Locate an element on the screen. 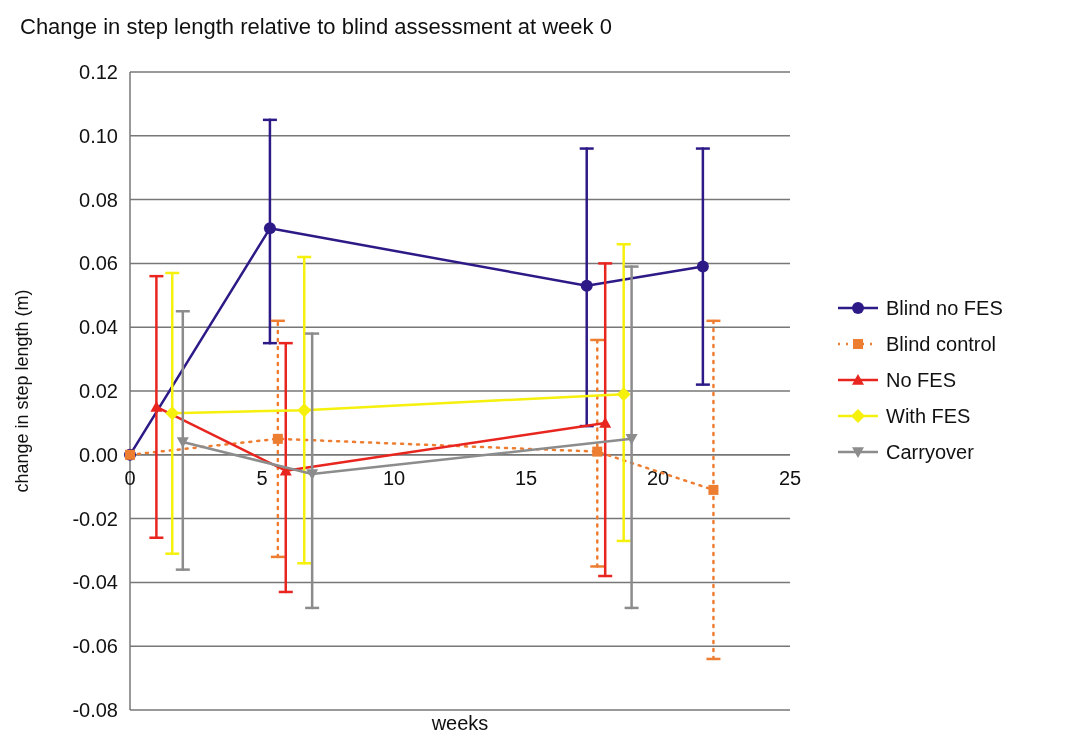 The width and height of the screenshot is (1070, 740). x-tick-label: 25 is located at coordinates (790, 477).